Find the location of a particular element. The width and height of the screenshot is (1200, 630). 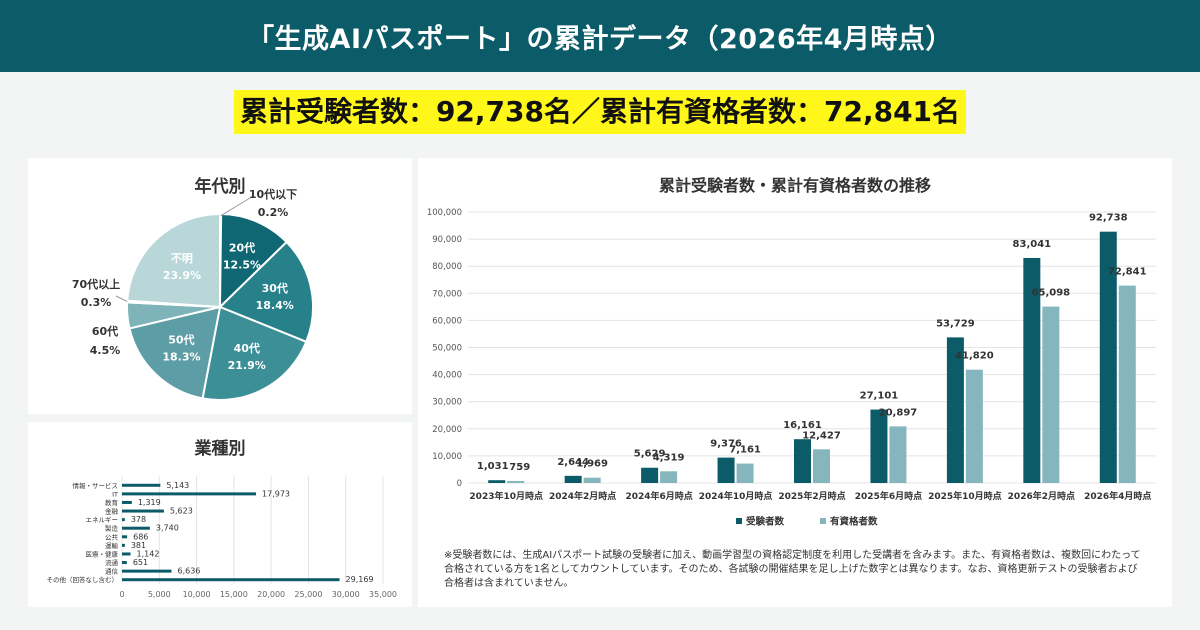

bar-value-label: 651 is located at coordinates (140, 562).